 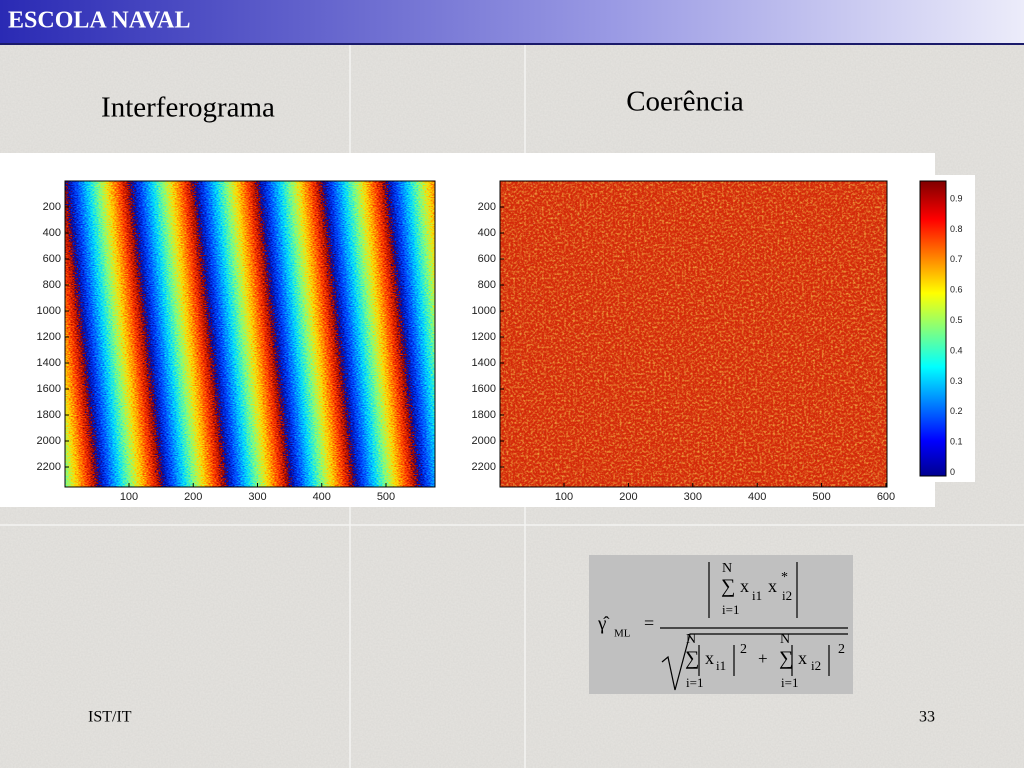 I want to click on panel-title: Coerência, so click(x=685, y=102).